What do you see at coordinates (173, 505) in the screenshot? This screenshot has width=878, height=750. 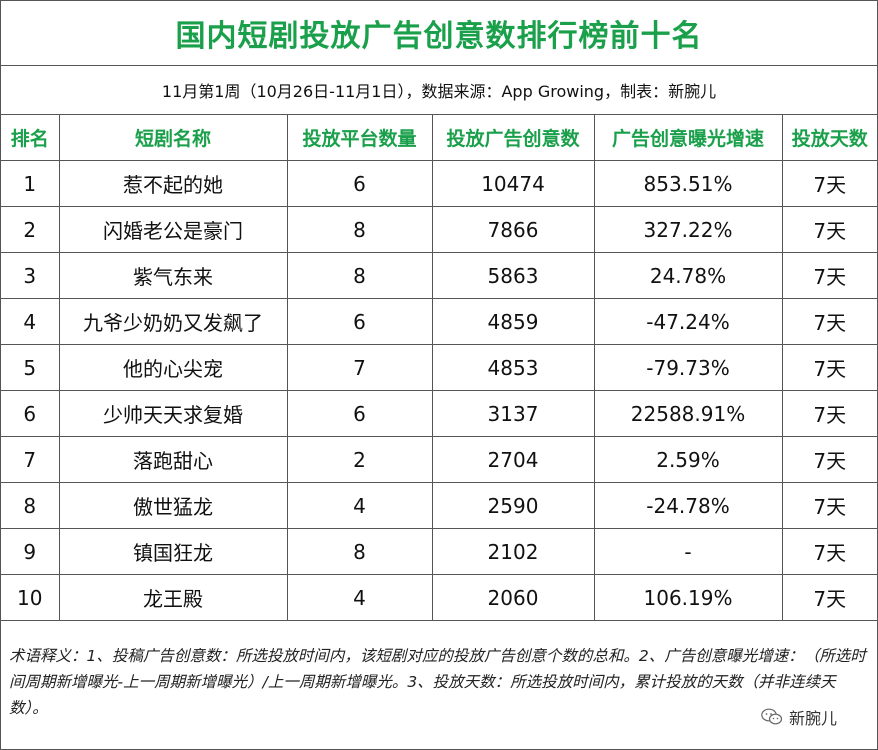 I see `cell-name: 傲世猛龙` at bounding box center [173, 505].